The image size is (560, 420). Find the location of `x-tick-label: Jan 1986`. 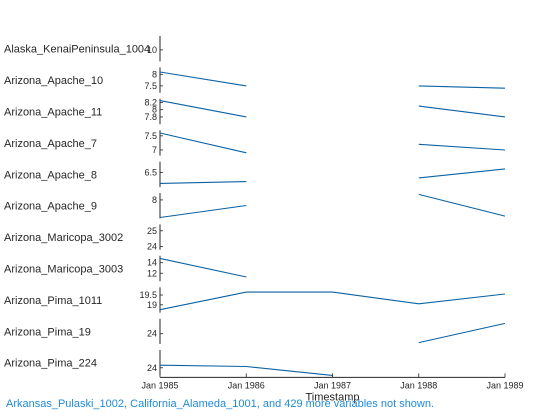

x-tick-label: Jan 1986 is located at coordinates (246, 385).